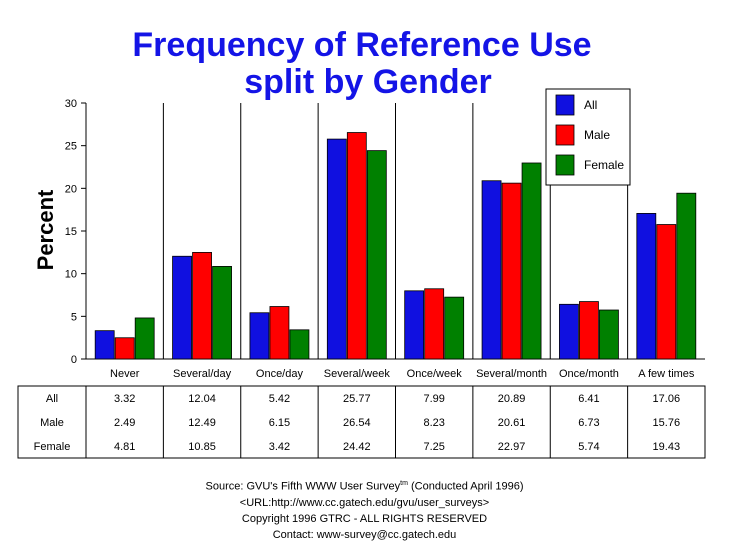 The height and width of the screenshot is (553, 729). Describe the element at coordinates (357, 374) in the screenshot. I see `x-tick-label: Several/week` at that location.